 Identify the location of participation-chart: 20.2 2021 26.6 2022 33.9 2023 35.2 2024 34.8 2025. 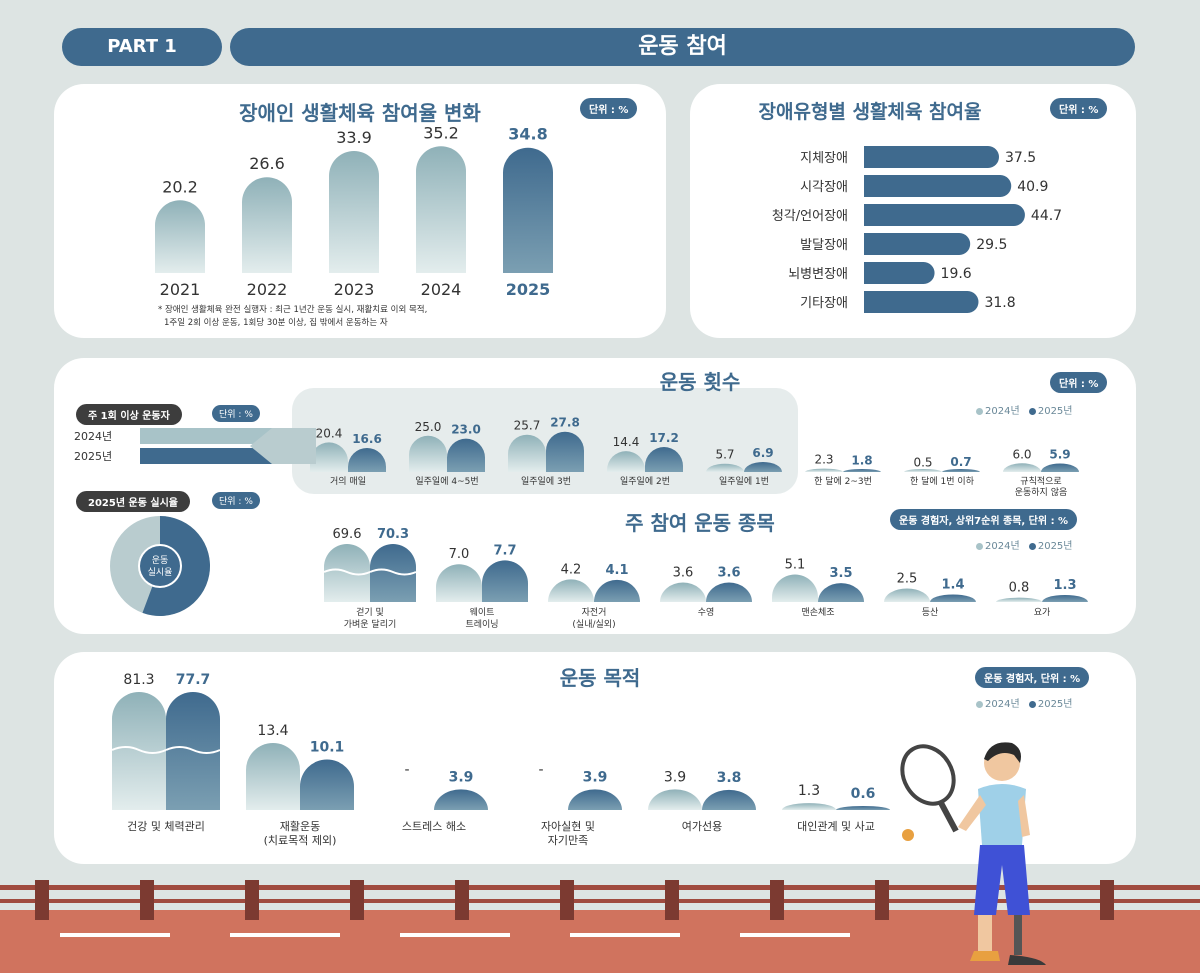
(354, 212).